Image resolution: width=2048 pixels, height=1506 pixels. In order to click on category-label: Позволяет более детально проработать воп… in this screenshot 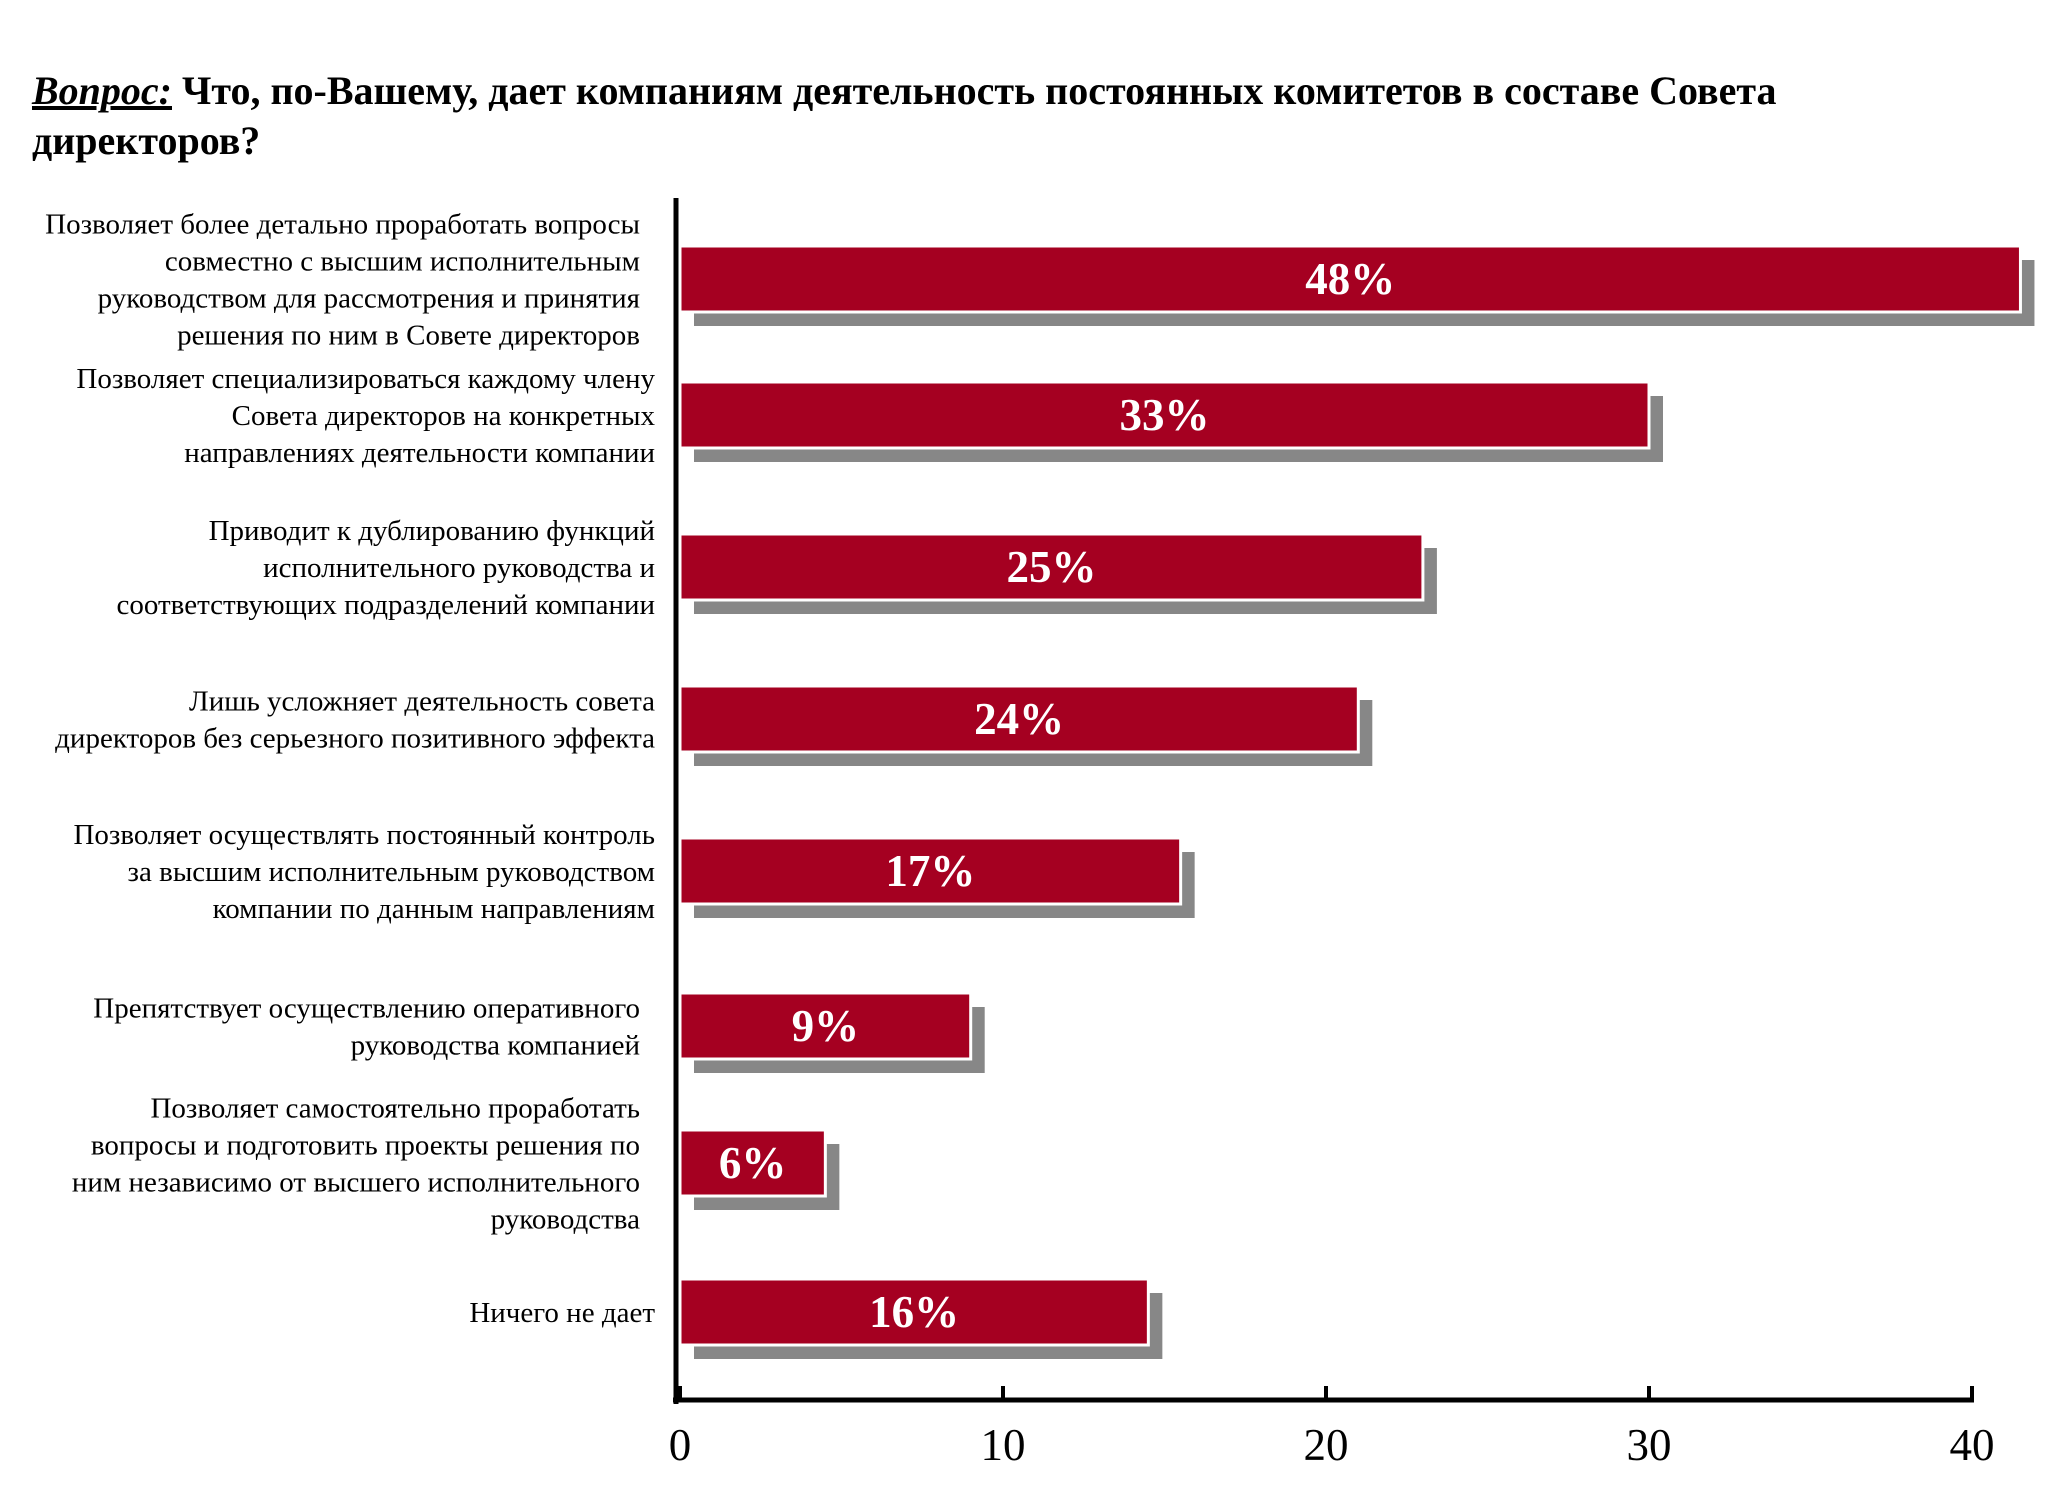, I will do `click(342, 280)`.